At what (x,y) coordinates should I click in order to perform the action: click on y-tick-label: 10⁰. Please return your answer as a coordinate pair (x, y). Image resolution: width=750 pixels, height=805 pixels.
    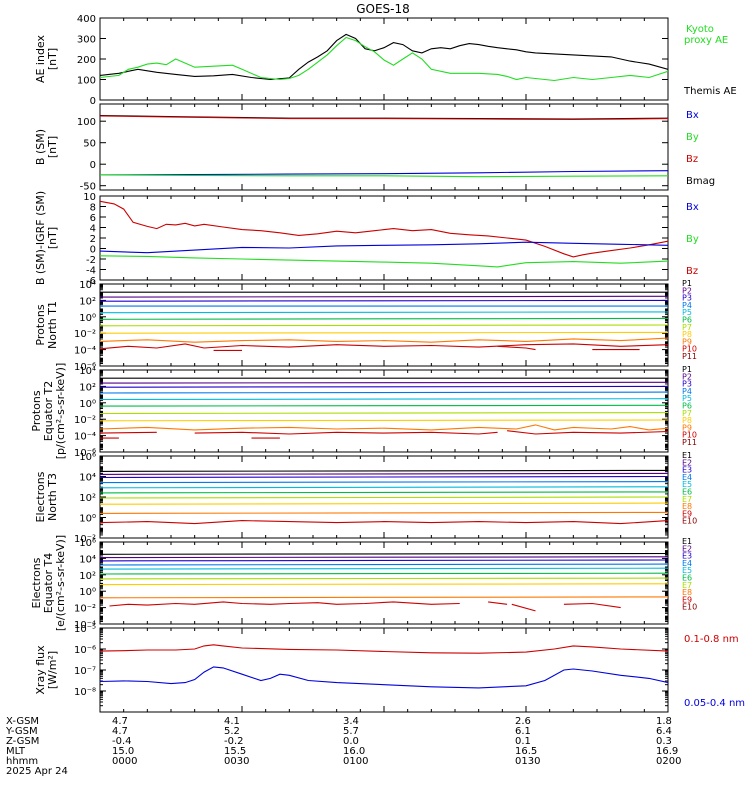
    Looking at the image, I should click on (87, 519).